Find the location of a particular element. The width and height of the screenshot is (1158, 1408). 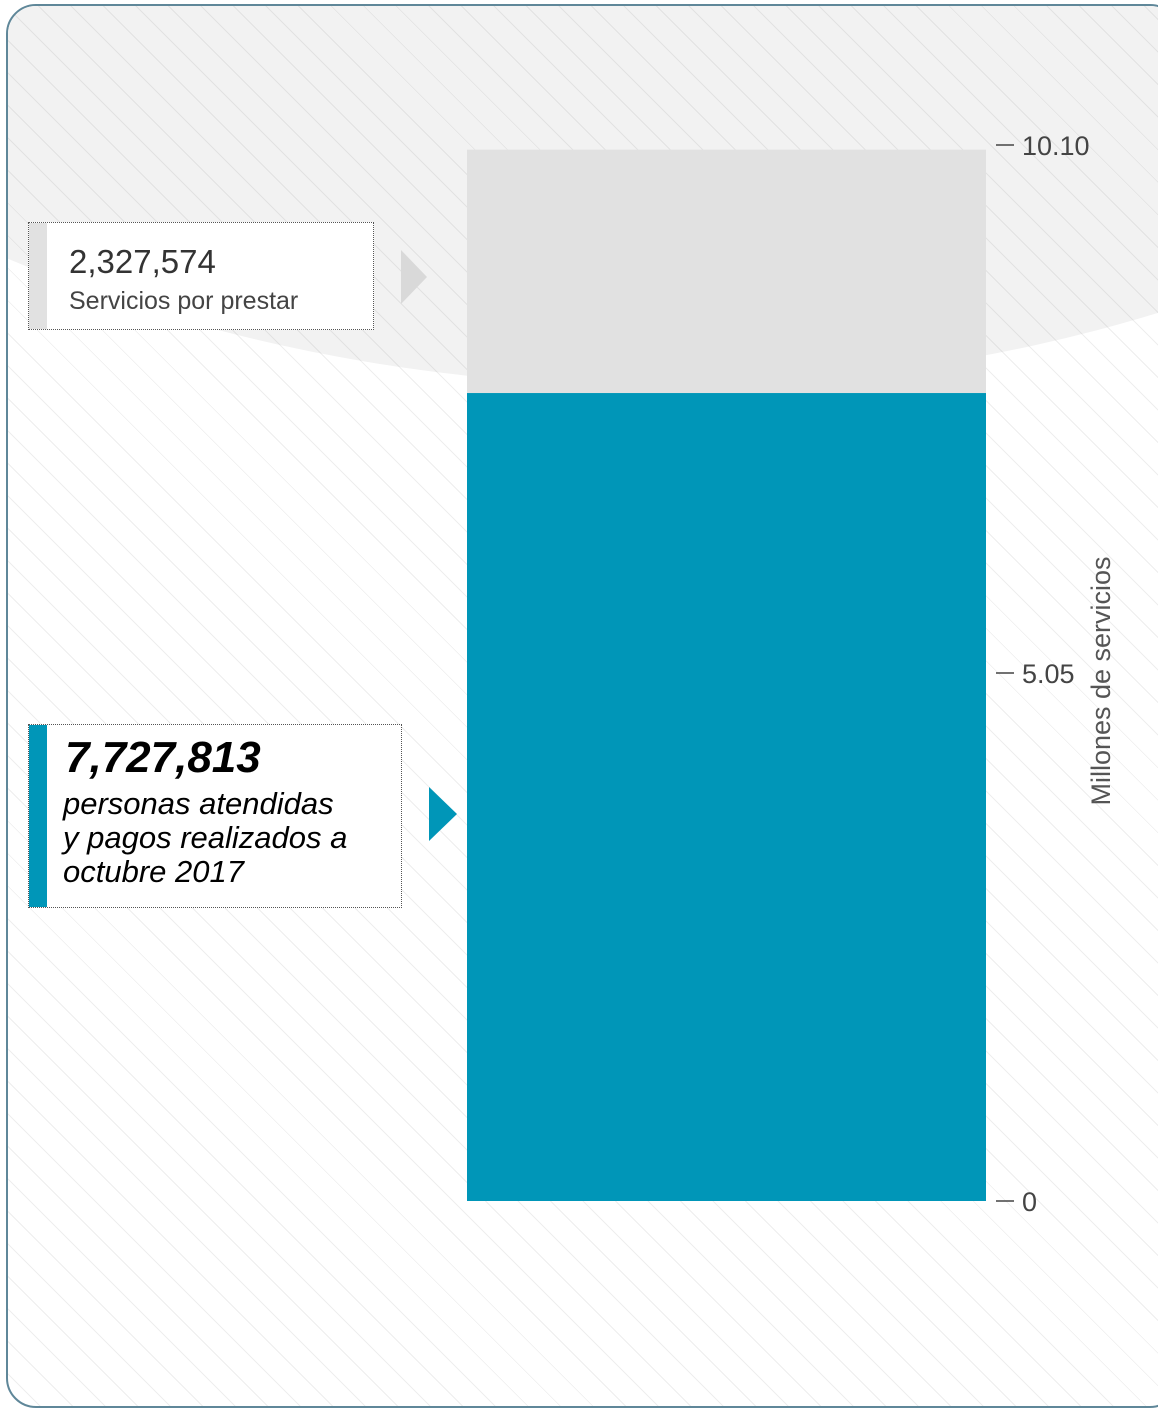

callout-done-label-line: octubre 2017 is located at coordinates (153, 871).